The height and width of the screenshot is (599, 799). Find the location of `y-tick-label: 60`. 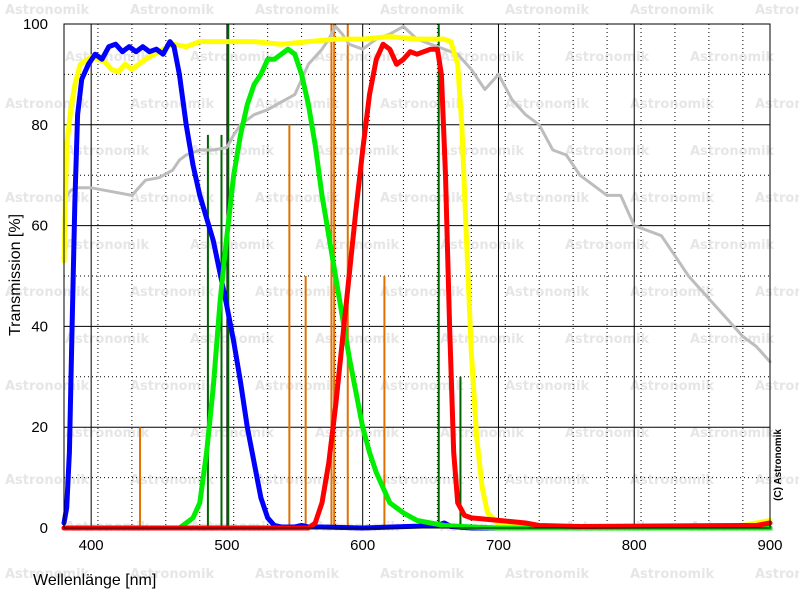

y-tick-label: 60 is located at coordinates (39, 226).